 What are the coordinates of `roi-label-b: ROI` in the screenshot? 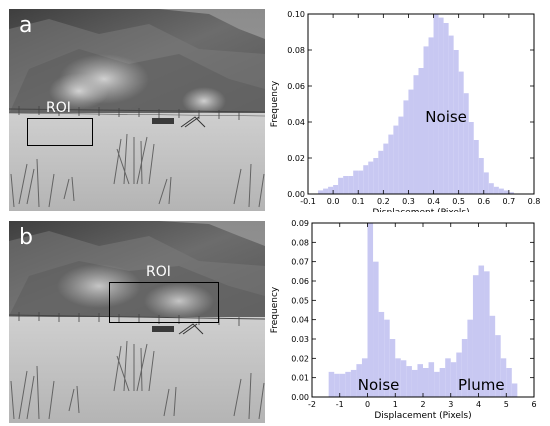 It's located at (158, 272).